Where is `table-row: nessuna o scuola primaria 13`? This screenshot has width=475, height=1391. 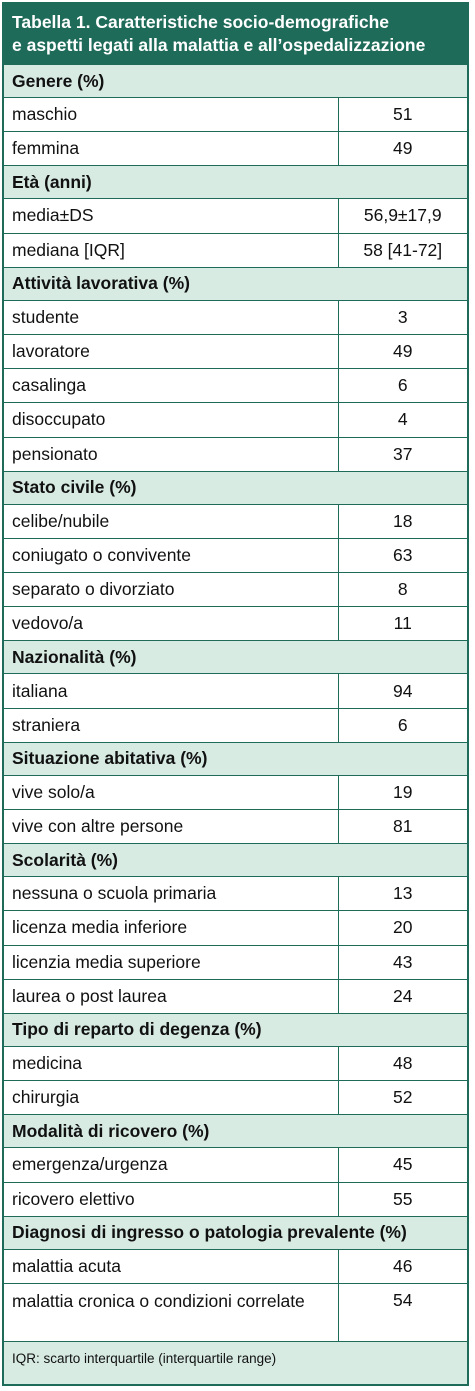
table-row: nessuna o scuola primaria 13 is located at coordinates (235, 893).